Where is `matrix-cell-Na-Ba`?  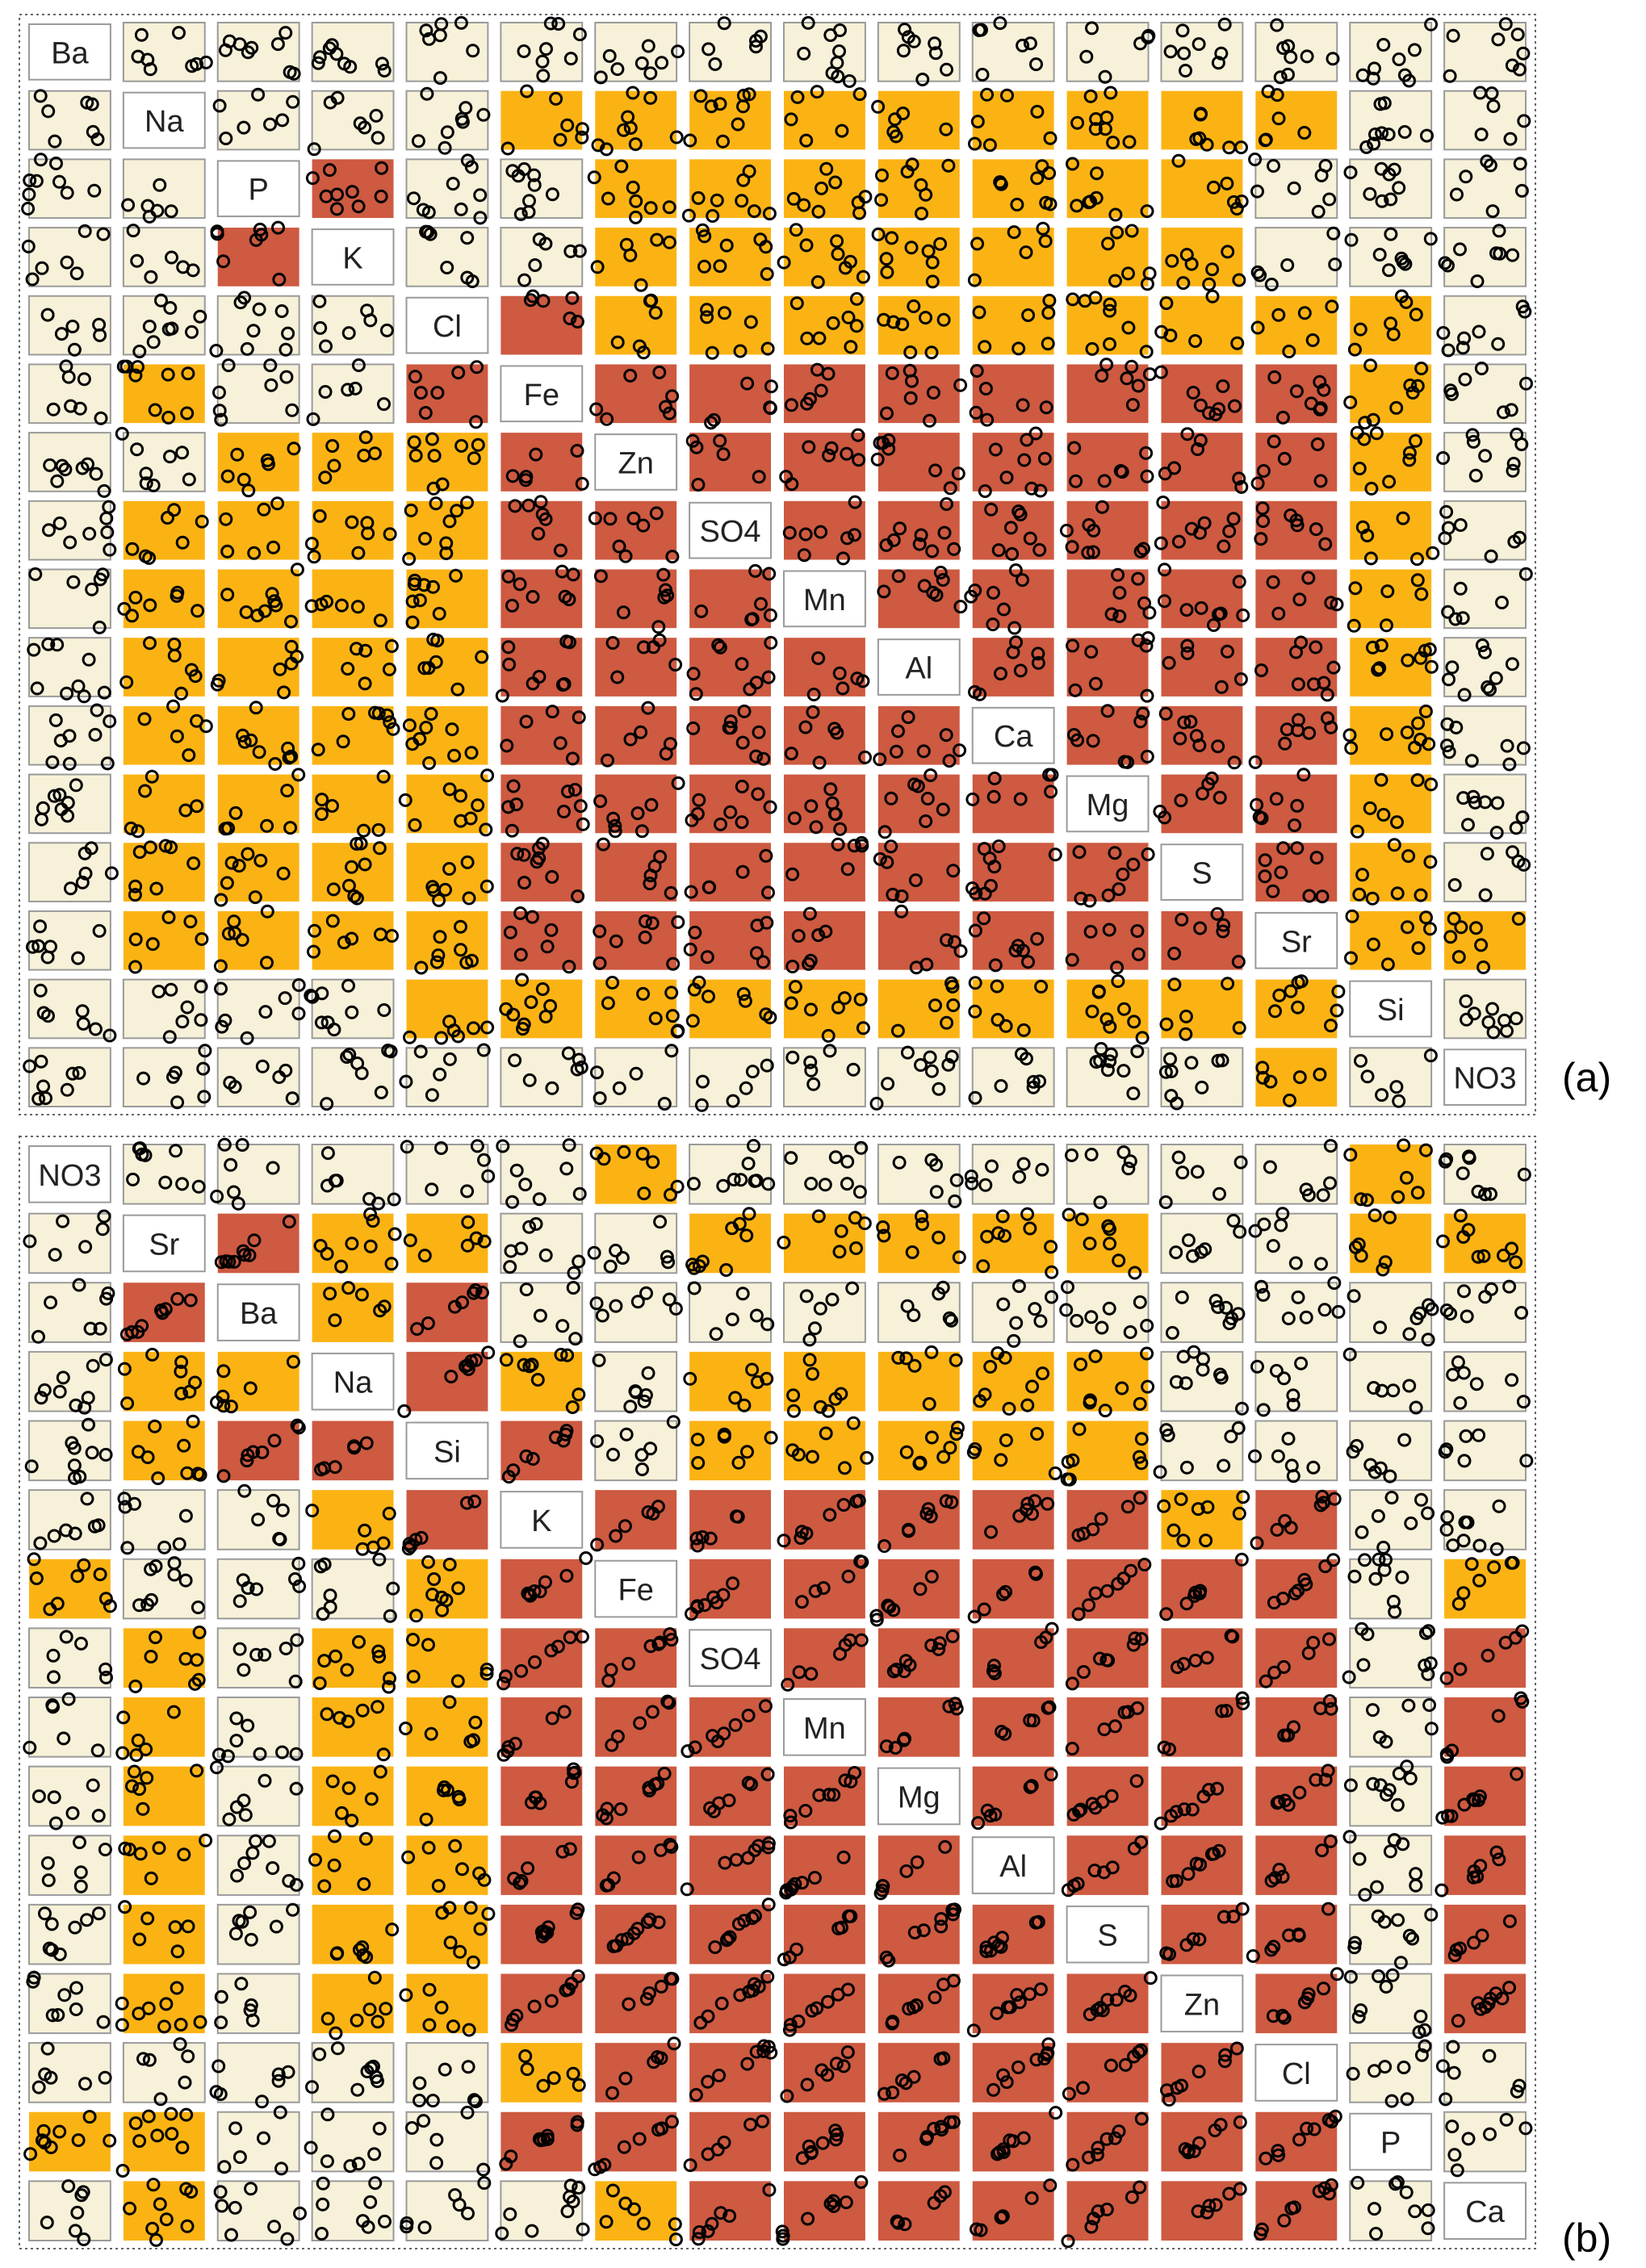
matrix-cell-Na-Ba is located at coordinates (69, 120).